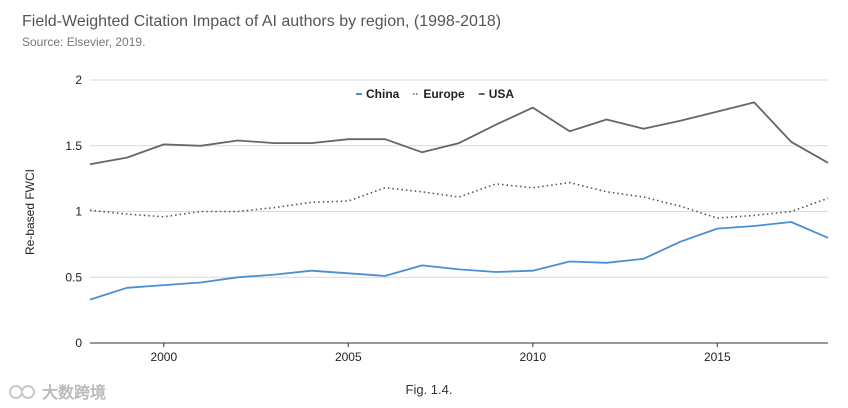 The image size is (848, 408). Describe the element at coordinates (78, 343) in the screenshot. I see `y-tick-label: 0` at that location.